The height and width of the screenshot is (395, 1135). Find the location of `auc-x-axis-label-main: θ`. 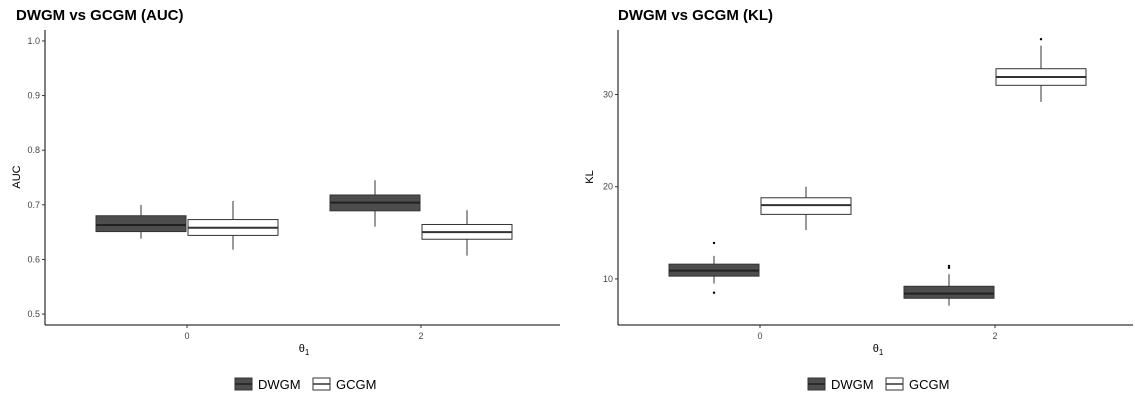

auc-x-axis-label-main: θ is located at coordinates (302, 349).